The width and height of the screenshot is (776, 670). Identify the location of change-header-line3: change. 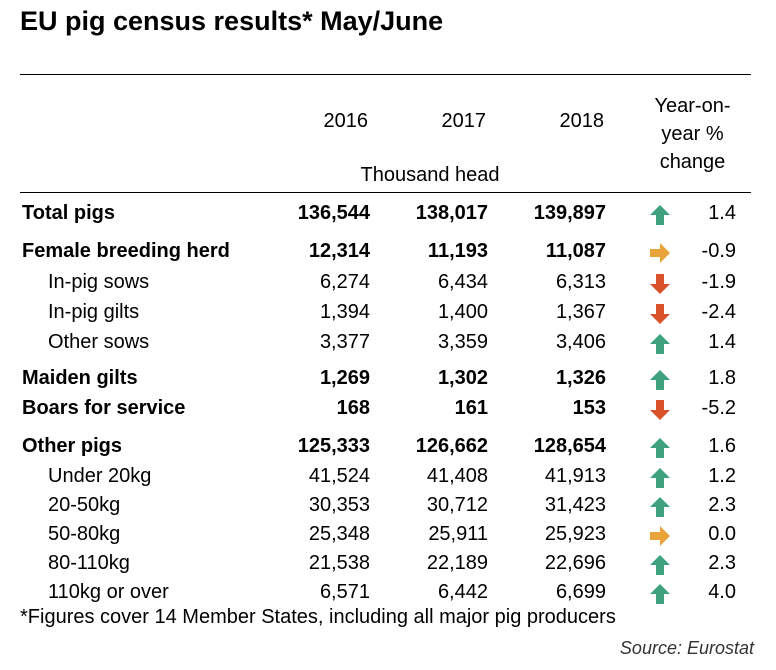
(692, 162).